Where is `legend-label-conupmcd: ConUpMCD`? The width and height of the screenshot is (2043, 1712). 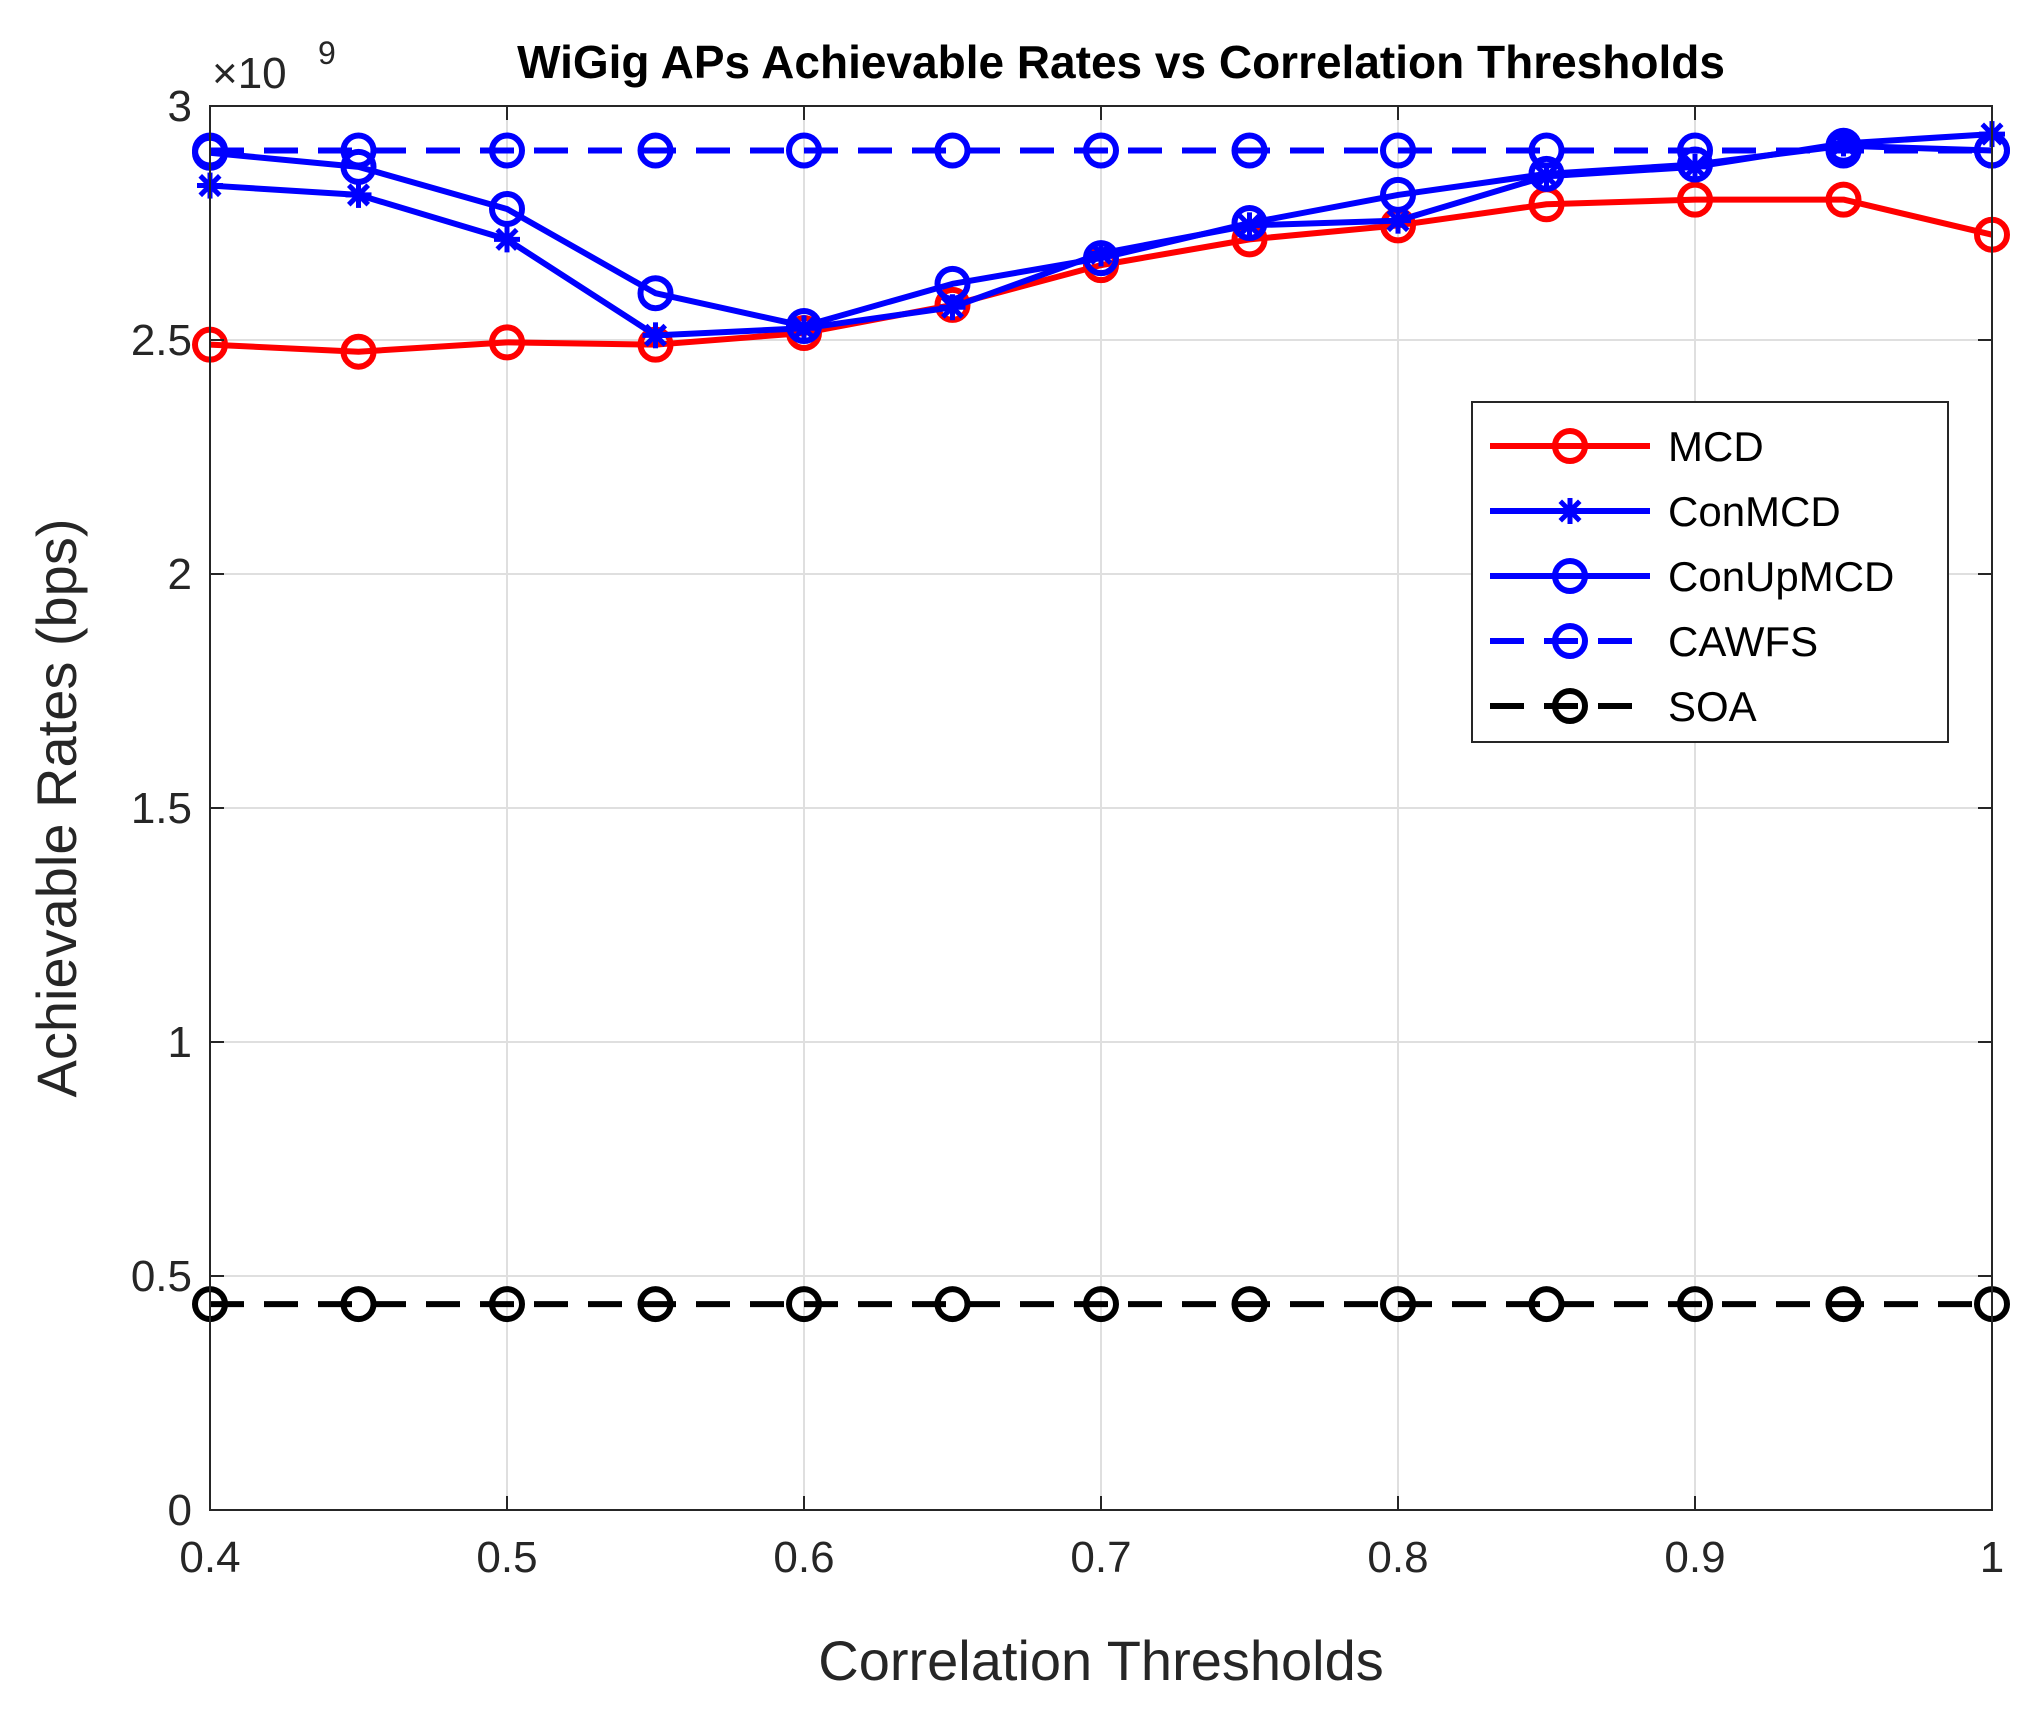 legend-label-conupmcd: ConUpMCD is located at coordinates (1781, 576).